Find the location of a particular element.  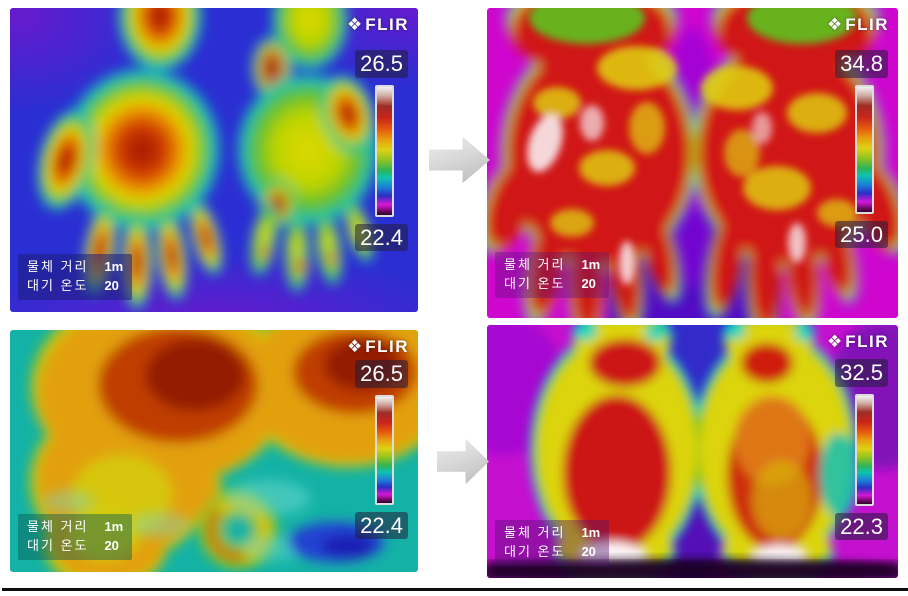

temp-max-label: 34.8 is located at coordinates (861, 64).